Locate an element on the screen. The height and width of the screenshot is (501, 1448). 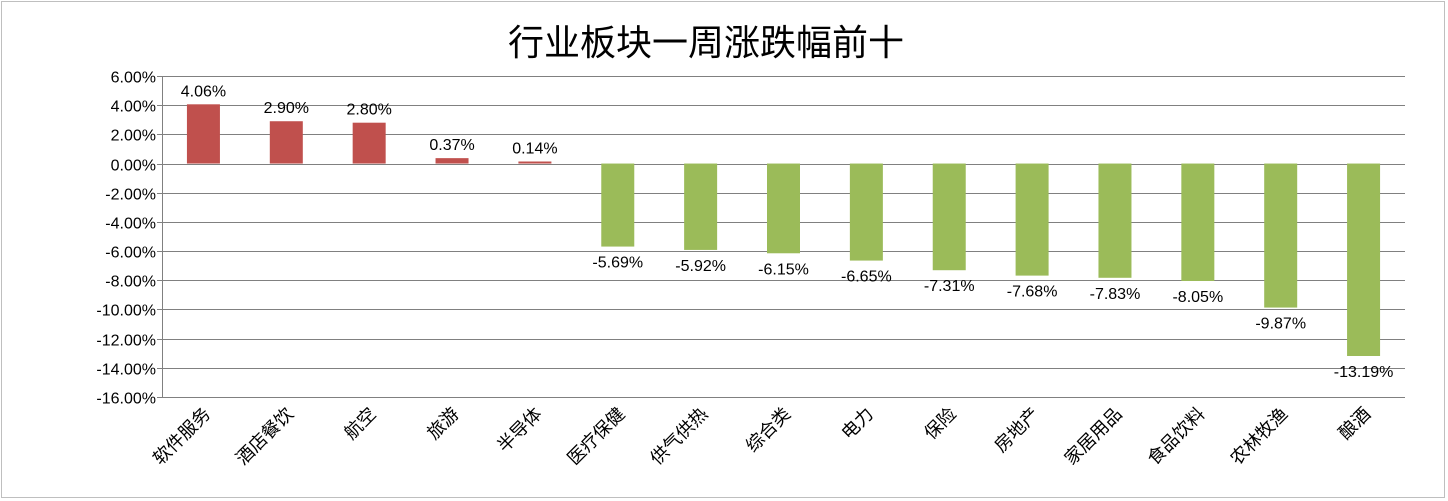
y-tick-label: -4.00% is located at coordinates (130, 224).